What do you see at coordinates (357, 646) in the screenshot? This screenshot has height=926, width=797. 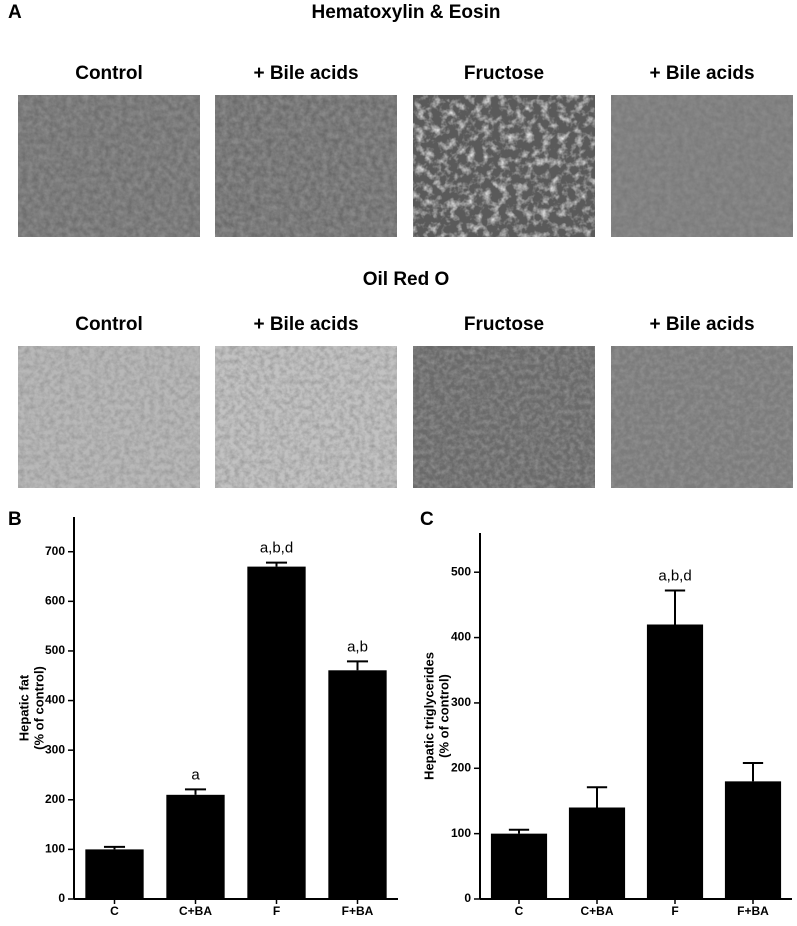 I see `annotation: a,b` at bounding box center [357, 646].